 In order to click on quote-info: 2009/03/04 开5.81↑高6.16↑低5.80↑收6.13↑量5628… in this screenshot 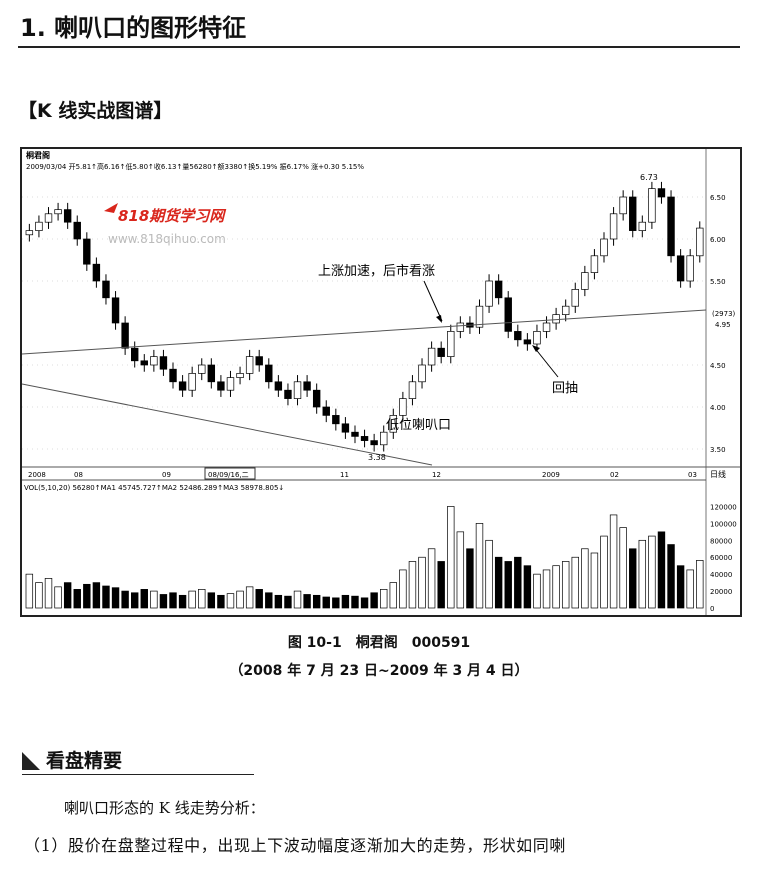, I will do `click(195, 166)`.